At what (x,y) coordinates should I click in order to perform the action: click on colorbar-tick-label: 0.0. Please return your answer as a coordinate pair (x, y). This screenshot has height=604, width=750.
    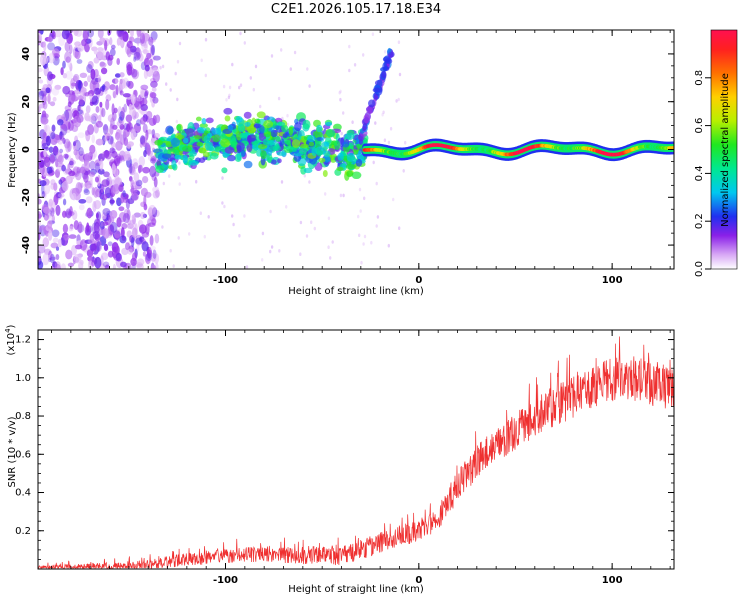
    Looking at the image, I should click on (699, 269).